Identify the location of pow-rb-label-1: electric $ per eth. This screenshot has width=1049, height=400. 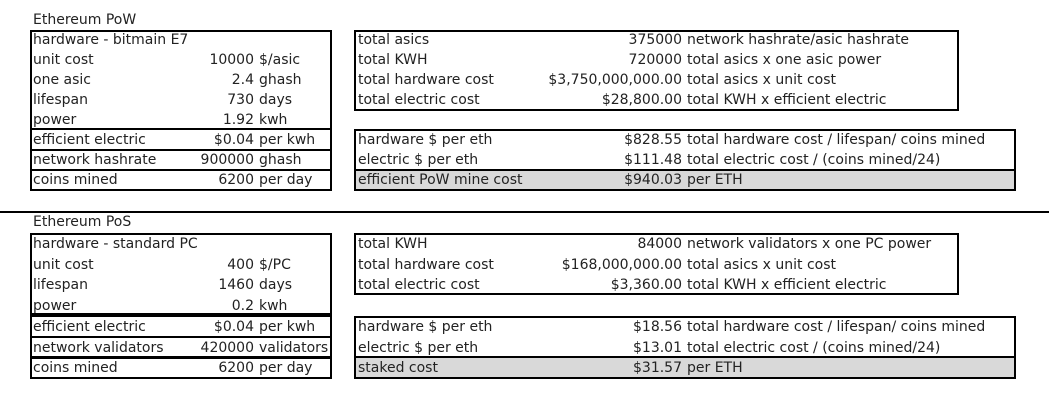
(418, 160).